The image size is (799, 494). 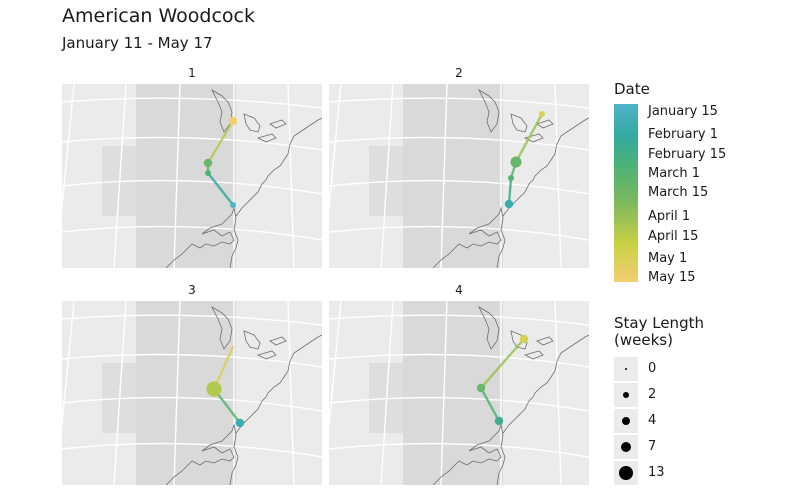 What do you see at coordinates (683, 111) in the screenshot?
I see `date-label-jan15: January 15` at bounding box center [683, 111].